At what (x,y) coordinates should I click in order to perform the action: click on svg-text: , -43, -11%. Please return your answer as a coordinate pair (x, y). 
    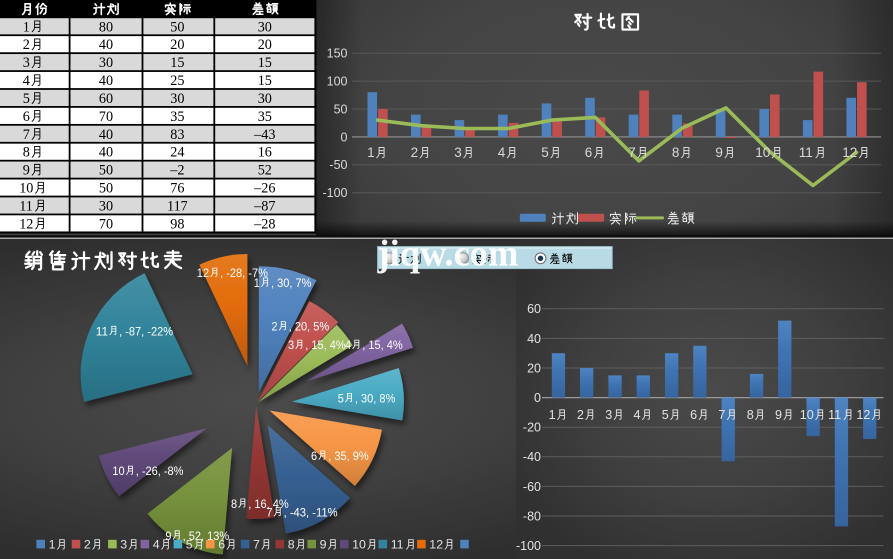
    Looking at the image, I should click on (311, 513).